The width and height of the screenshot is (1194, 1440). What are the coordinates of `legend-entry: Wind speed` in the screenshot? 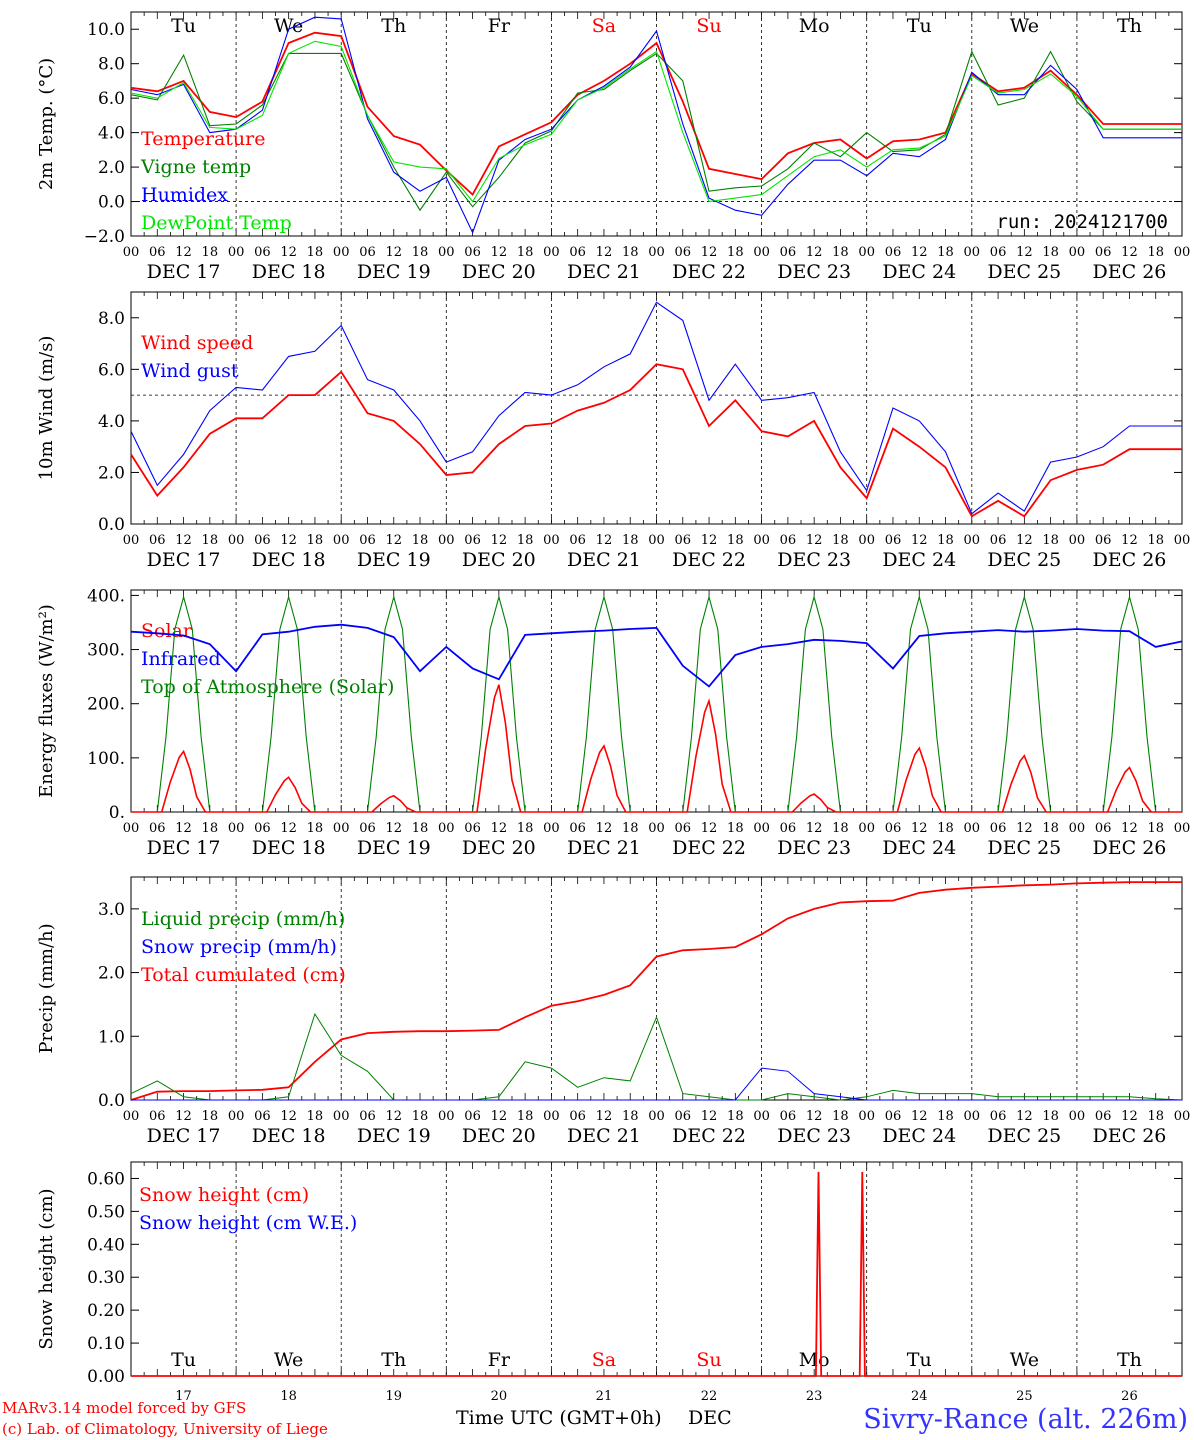 It's located at (197, 343).